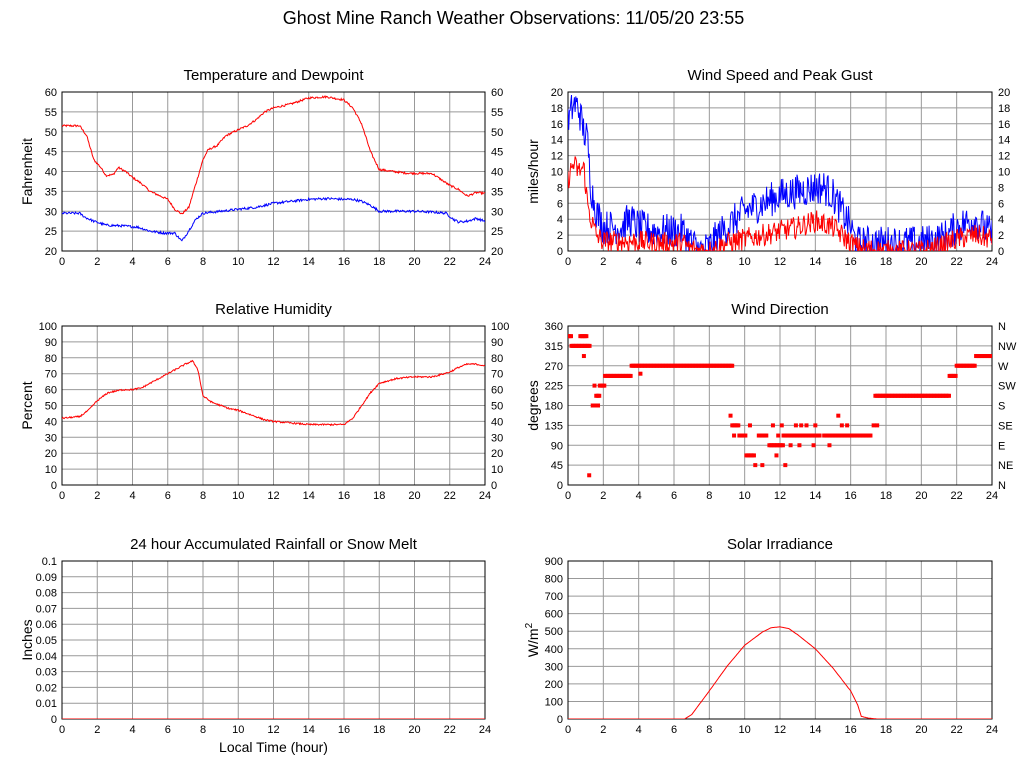 The image size is (1027, 772). I want to click on y-tick-label: 2, so click(560, 236).